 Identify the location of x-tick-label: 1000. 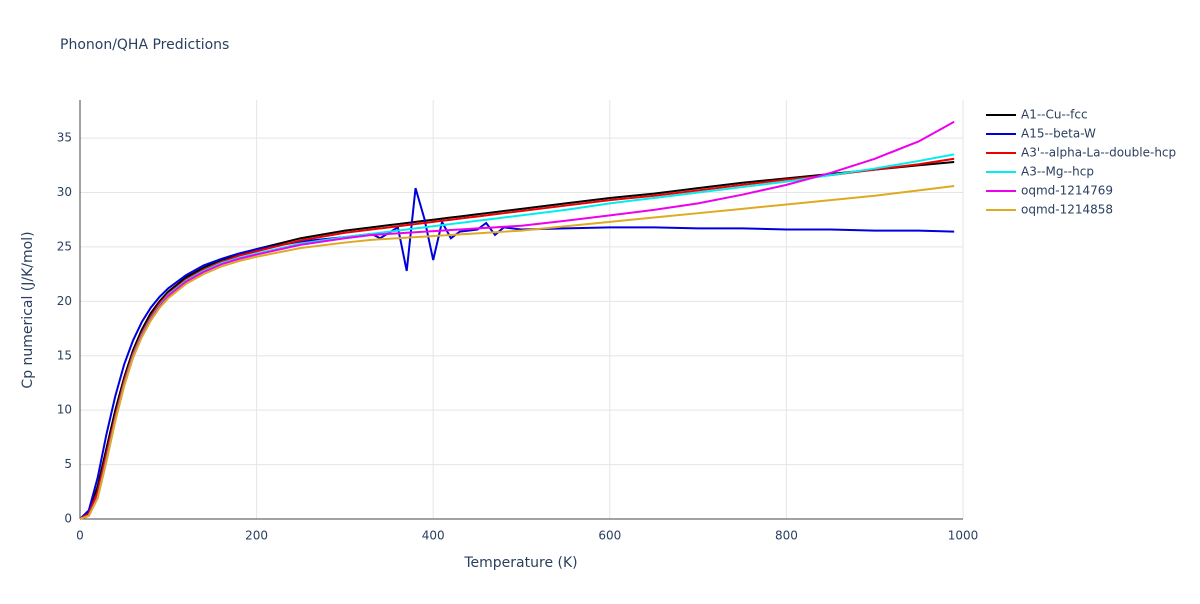
(963, 536).